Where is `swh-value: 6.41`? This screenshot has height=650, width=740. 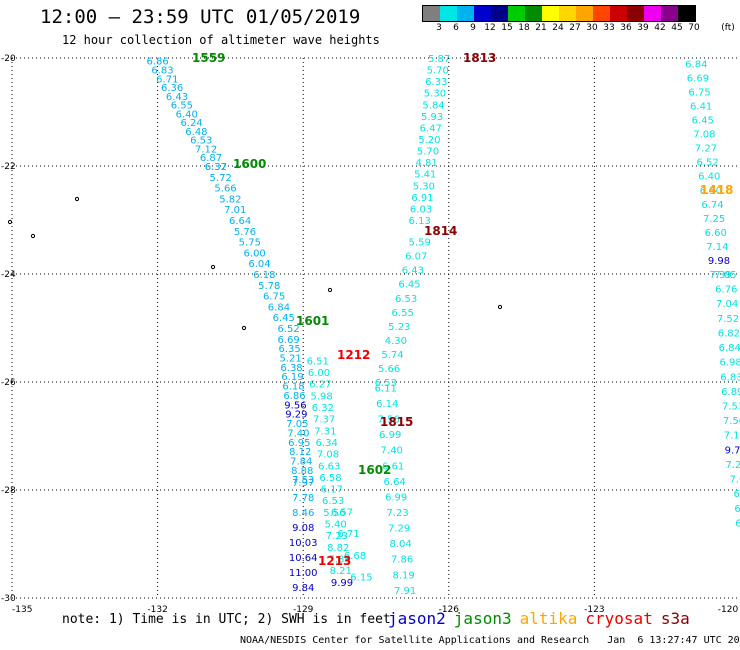 swh-value: 6.41 is located at coordinates (701, 107).